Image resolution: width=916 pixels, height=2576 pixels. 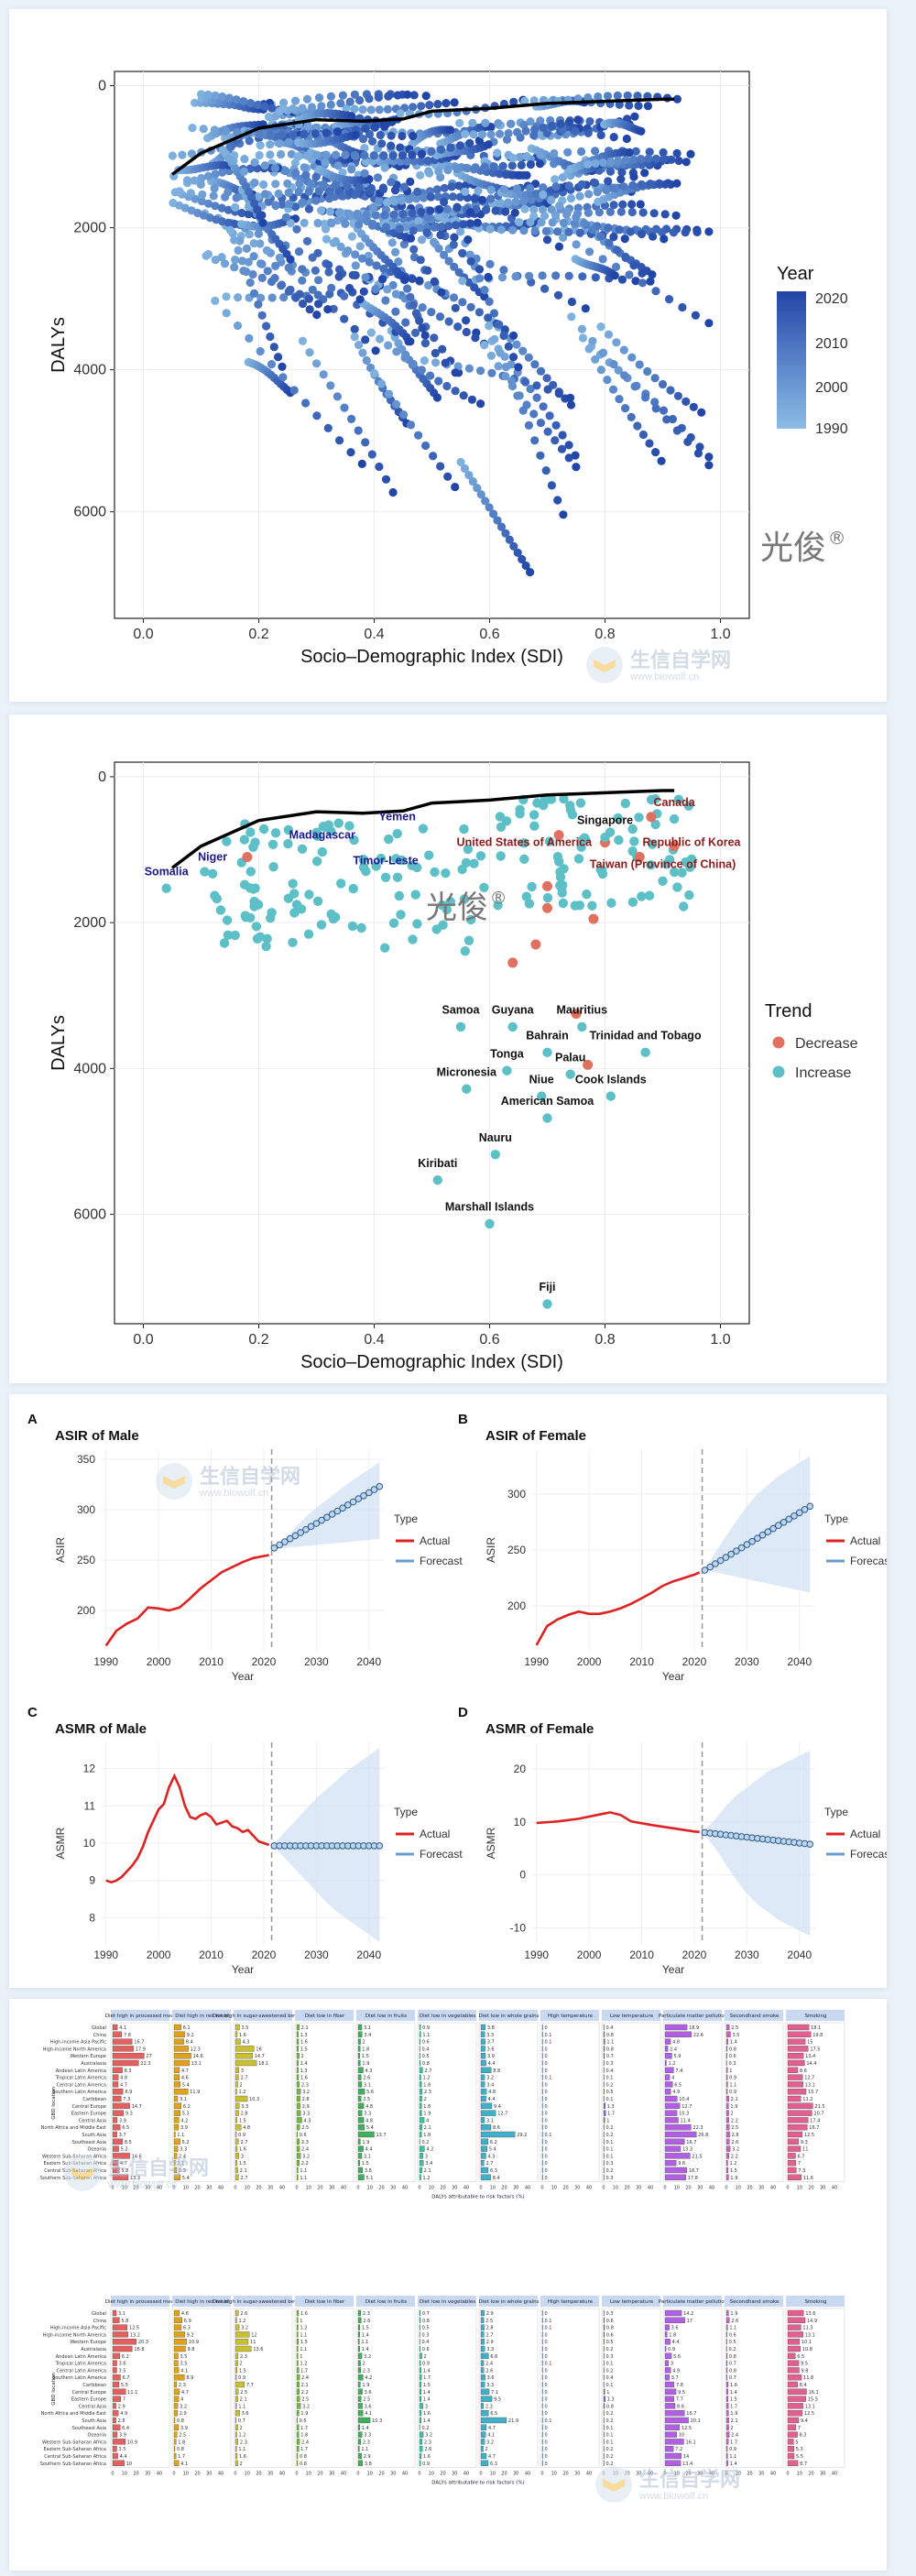 What do you see at coordinates (632, 2017) in the screenshot?
I see `column-header-label: Low temperature` at bounding box center [632, 2017].